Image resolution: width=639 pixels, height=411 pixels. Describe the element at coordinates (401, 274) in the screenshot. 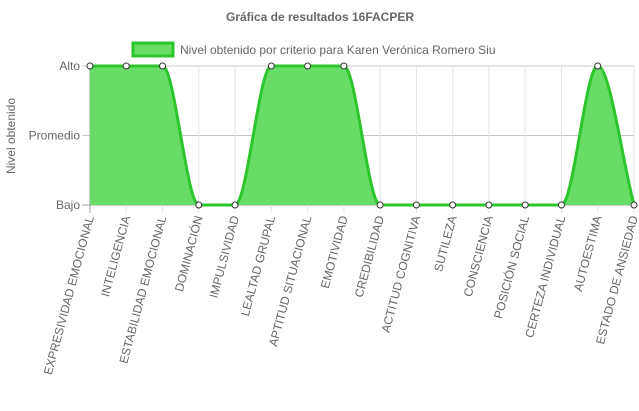

I see `x-tick-label: ACTITUD COGNITIVA` at that location.